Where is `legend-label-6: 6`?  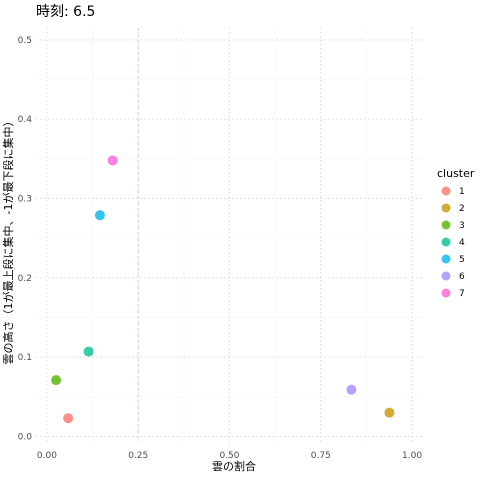
legend-label-6: 6 is located at coordinates (462, 277).